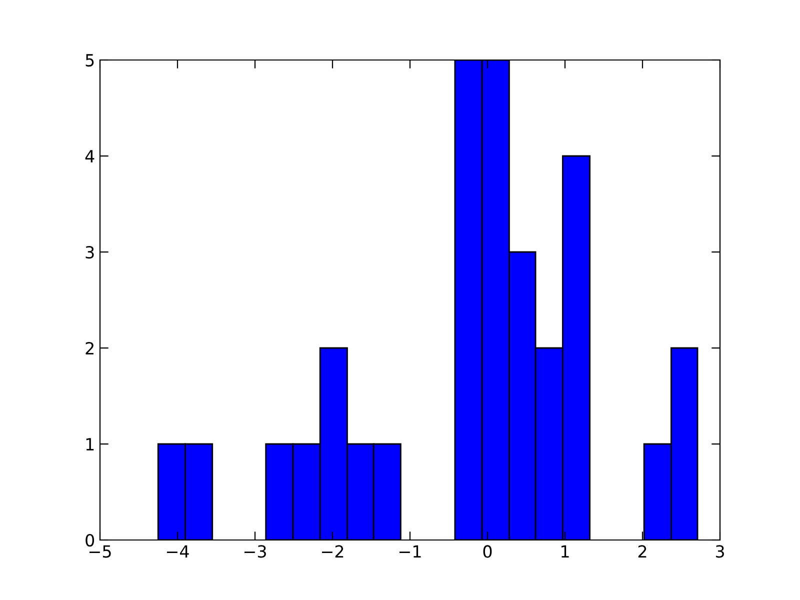  I want to click on x-tick-label: −3, so click(255, 551).